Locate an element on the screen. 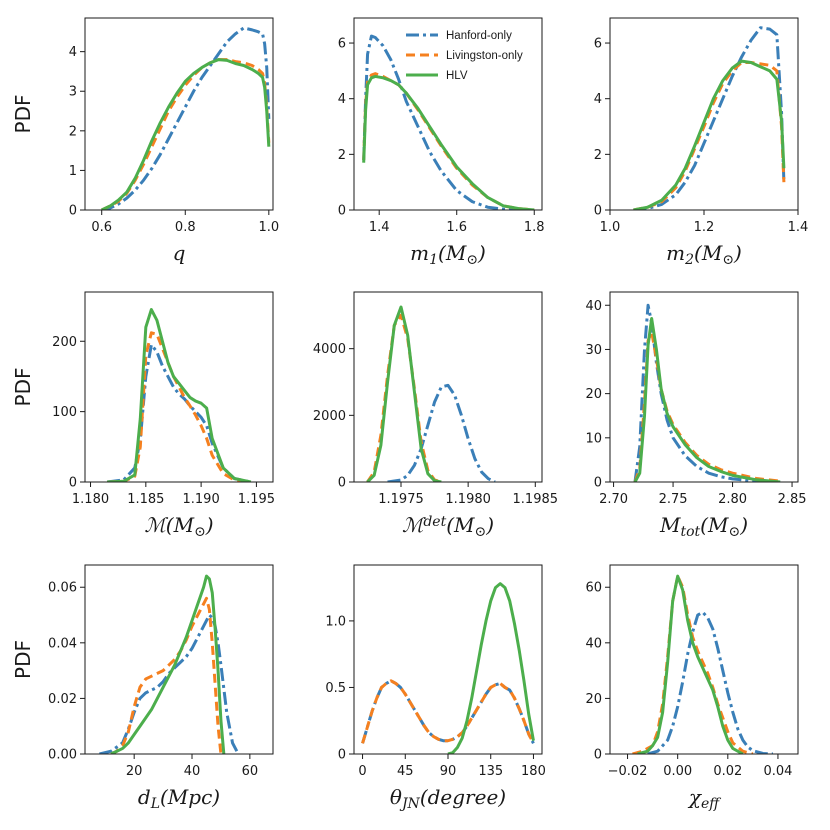  x-tick-label: 1.6 is located at coordinates (456, 227).